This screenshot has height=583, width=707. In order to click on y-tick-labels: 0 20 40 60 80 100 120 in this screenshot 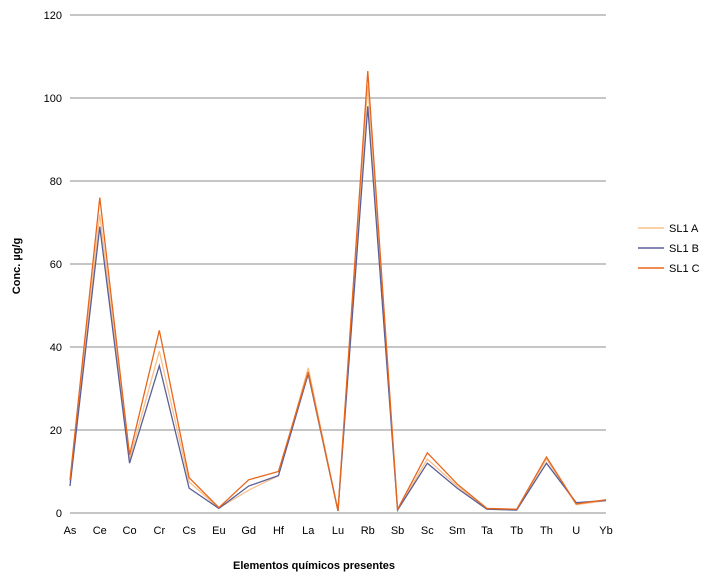, I will do `click(53, 265)`.